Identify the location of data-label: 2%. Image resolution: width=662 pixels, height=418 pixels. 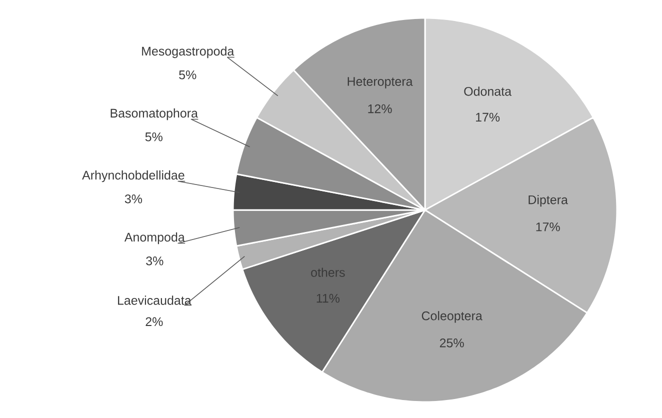
(154, 321).